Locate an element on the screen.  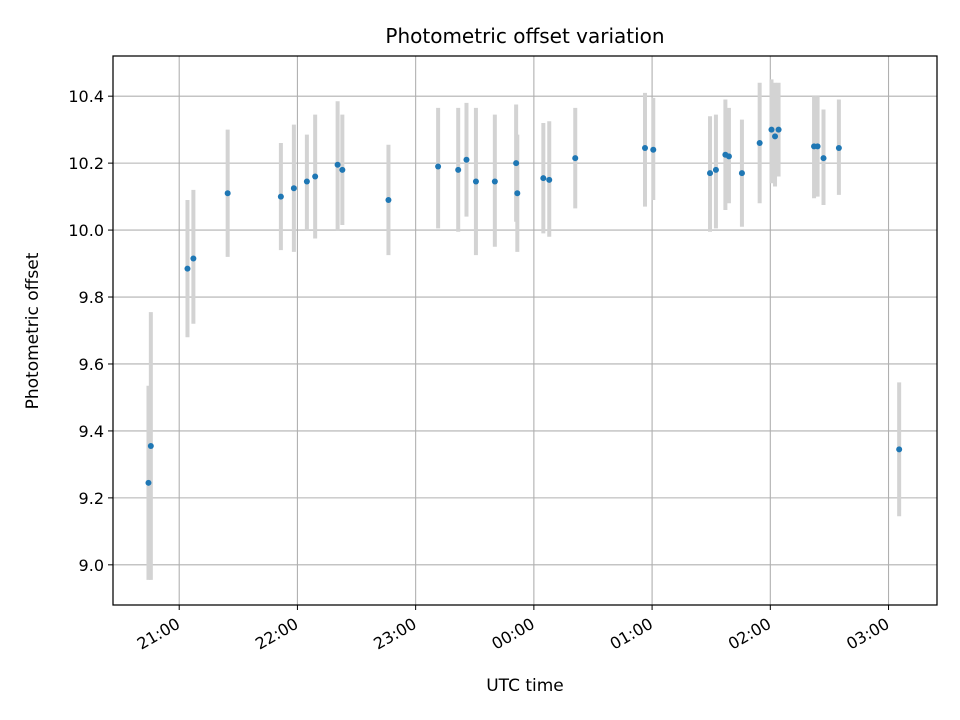
chart-title: Photometric offset variation is located at coordinates (524, 36).